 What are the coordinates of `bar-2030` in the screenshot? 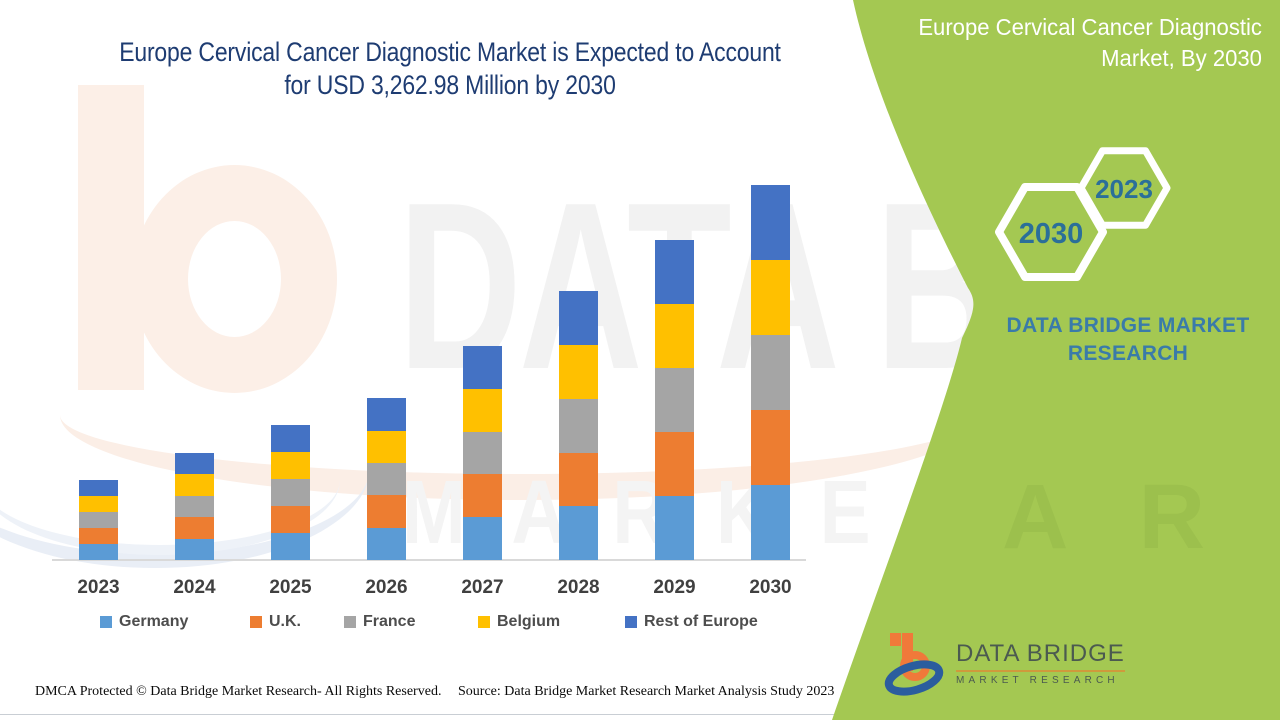 It's located at (770, 372).